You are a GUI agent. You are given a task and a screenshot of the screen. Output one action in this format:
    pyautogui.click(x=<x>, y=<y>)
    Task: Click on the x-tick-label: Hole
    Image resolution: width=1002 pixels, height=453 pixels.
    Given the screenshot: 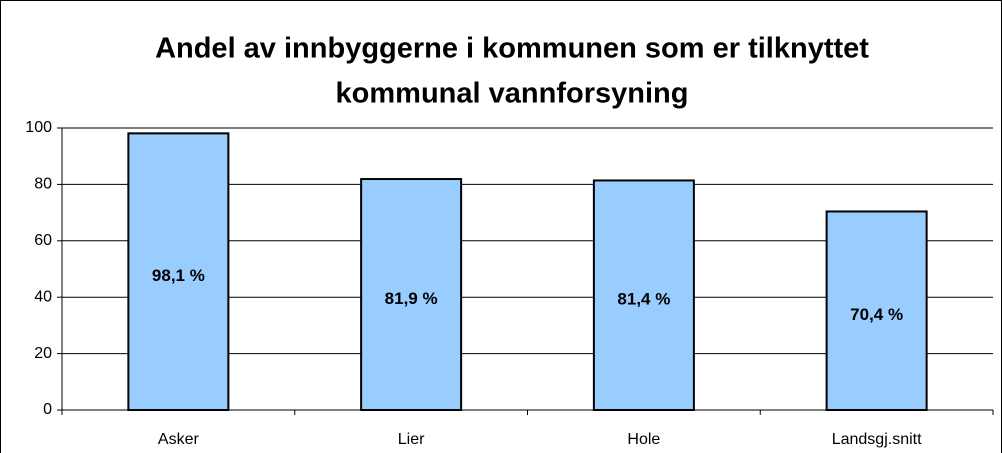 What is the action you would take?
    pyautogui.click(x=643, y=439)
    